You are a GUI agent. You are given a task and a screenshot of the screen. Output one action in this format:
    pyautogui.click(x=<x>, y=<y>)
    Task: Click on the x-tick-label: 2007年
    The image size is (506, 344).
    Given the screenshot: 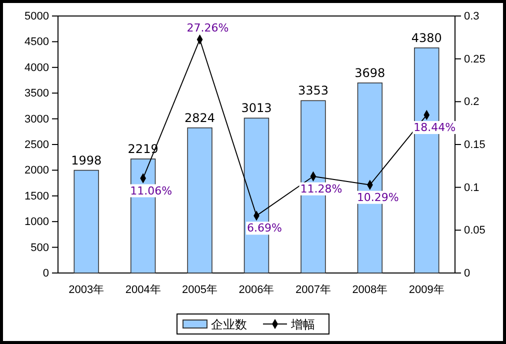 What is the action you would take?
    pyautogui.click(x=313, y=290)
    